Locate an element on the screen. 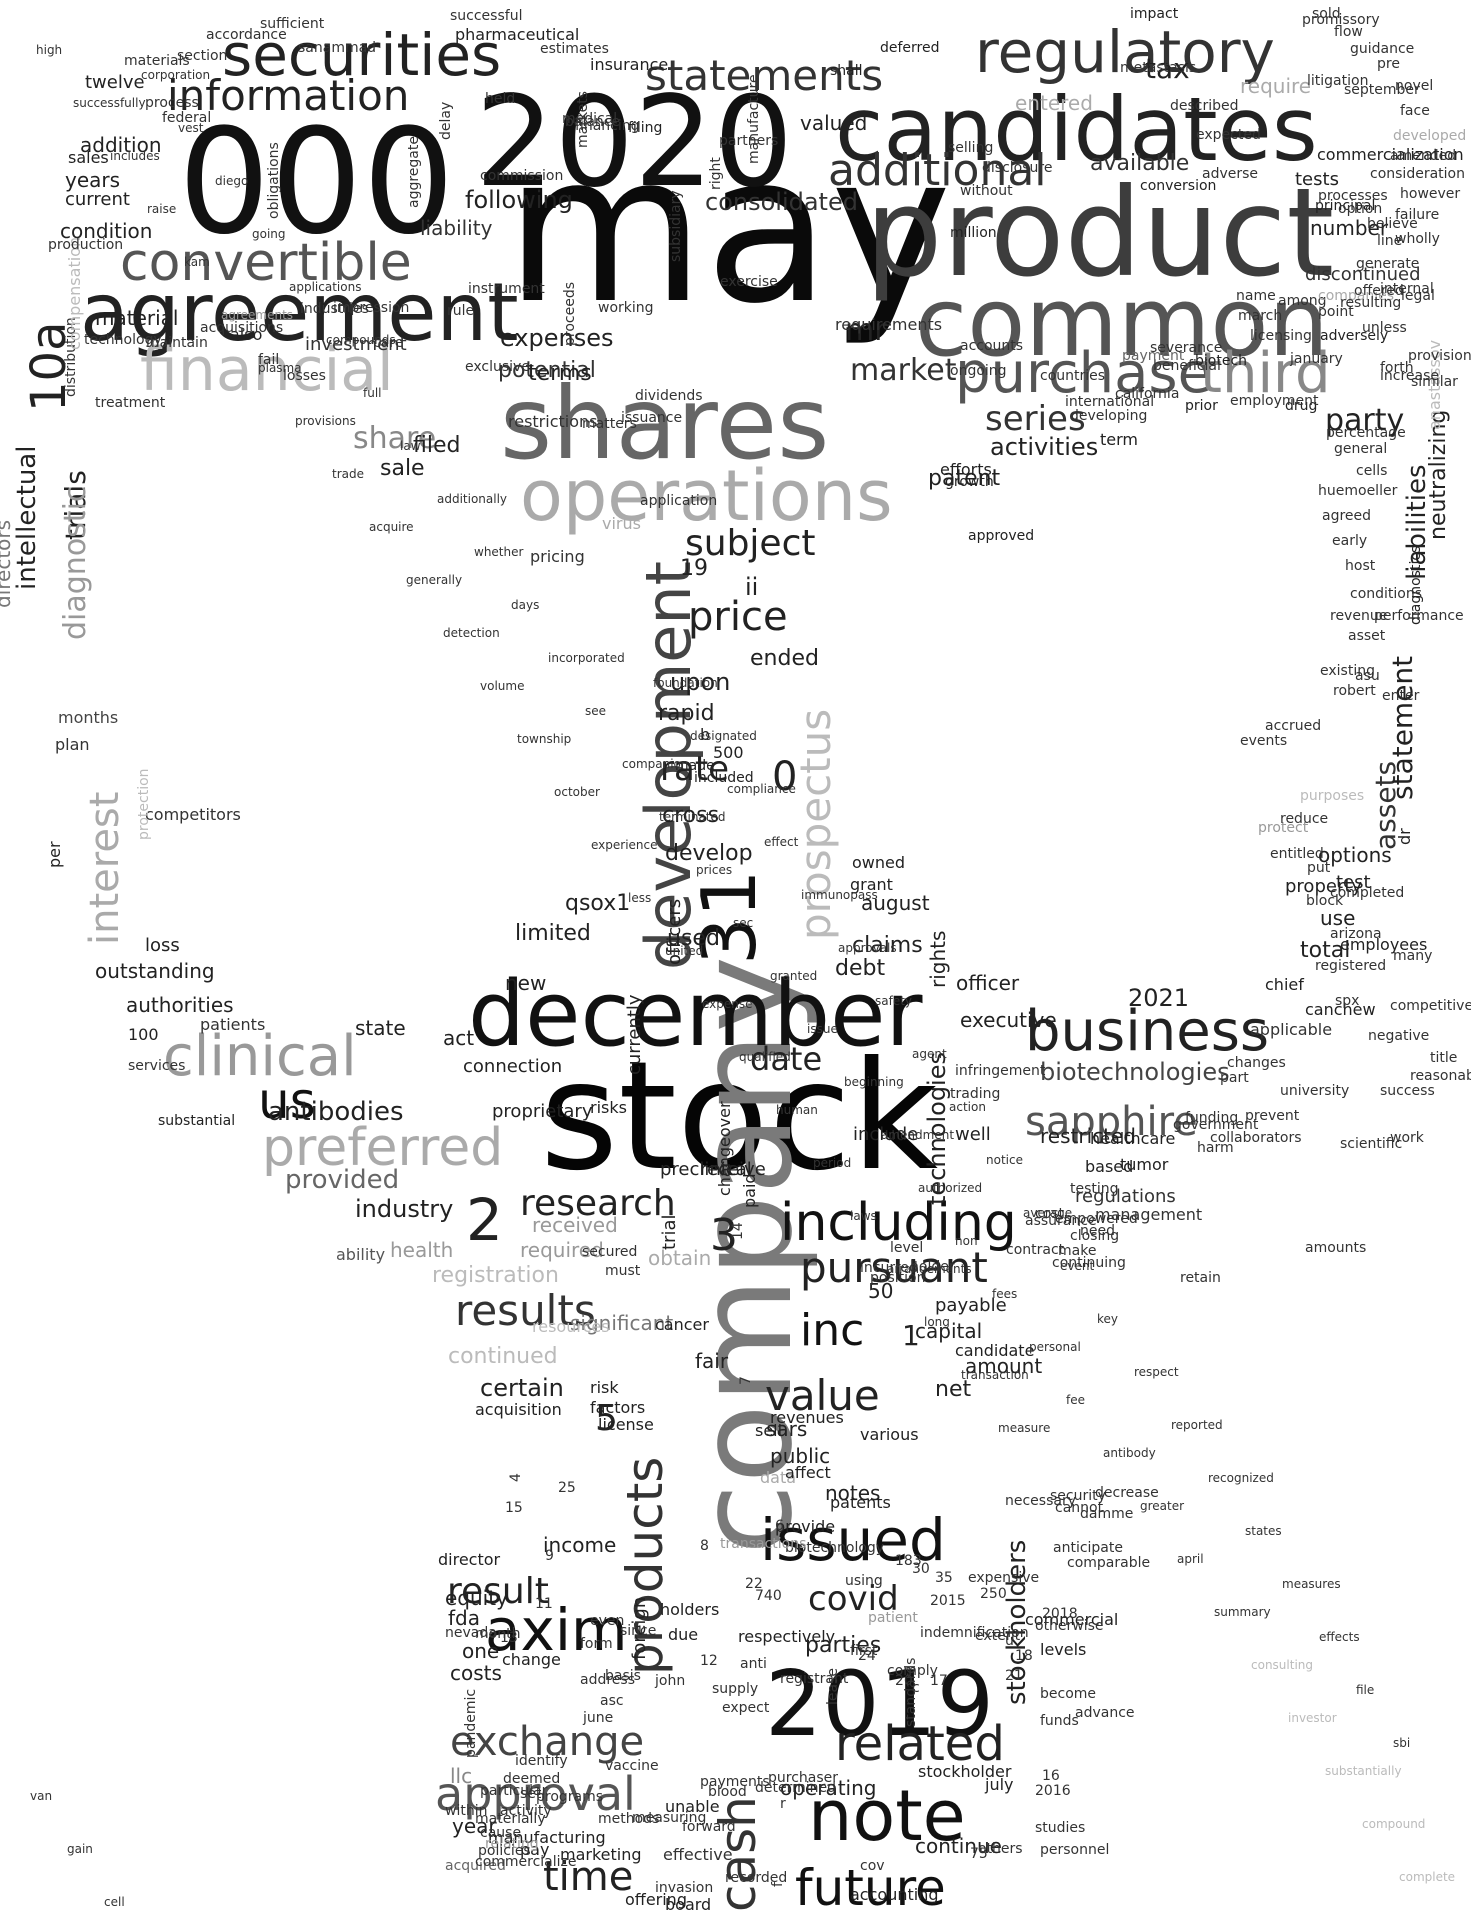 Image resolution: width=1471 pixels, height=1920 pixels. word-cash-32: cash is located at coordinates (738, 1854).